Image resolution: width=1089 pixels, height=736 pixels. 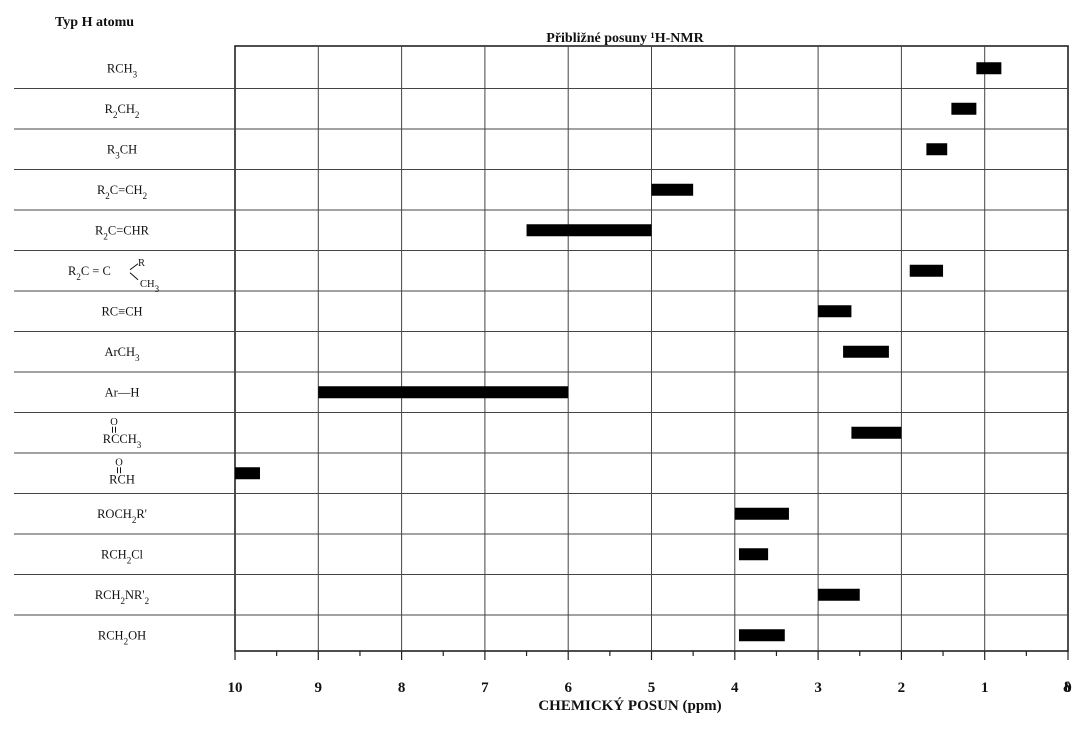 I want to click on delta-symbol: δ, so click(x=1067, y=688).